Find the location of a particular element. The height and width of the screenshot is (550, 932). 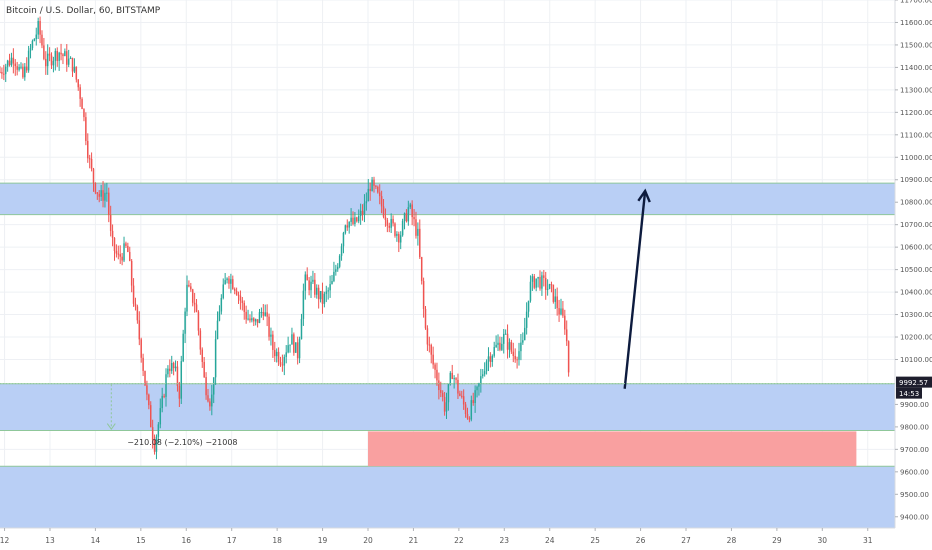

chart-title: Bitcoin / U.S. Dollar, 60, BITSTAMP is located at coordinates (83, 11).